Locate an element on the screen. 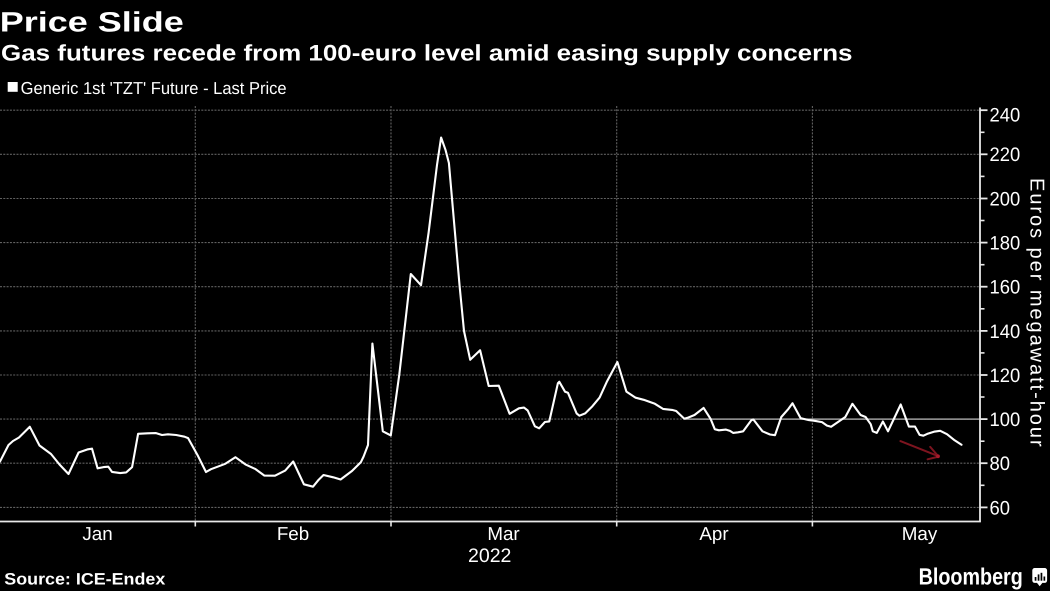  svg-text: 100 is located at coordinates (1005, 420).